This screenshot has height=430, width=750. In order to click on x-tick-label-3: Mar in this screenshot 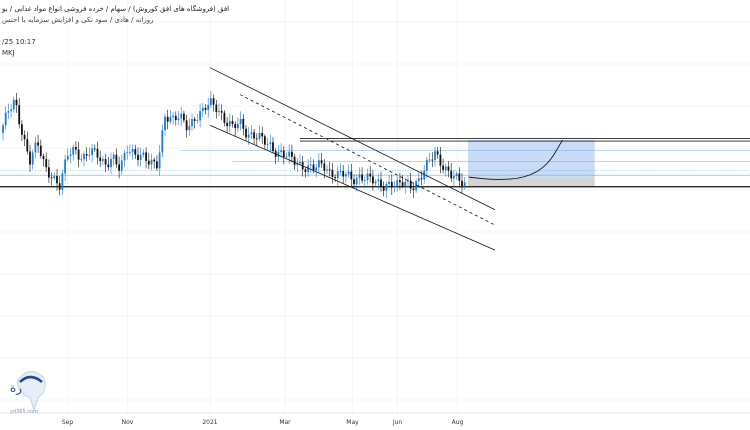, I will do `click(285, 422)`.